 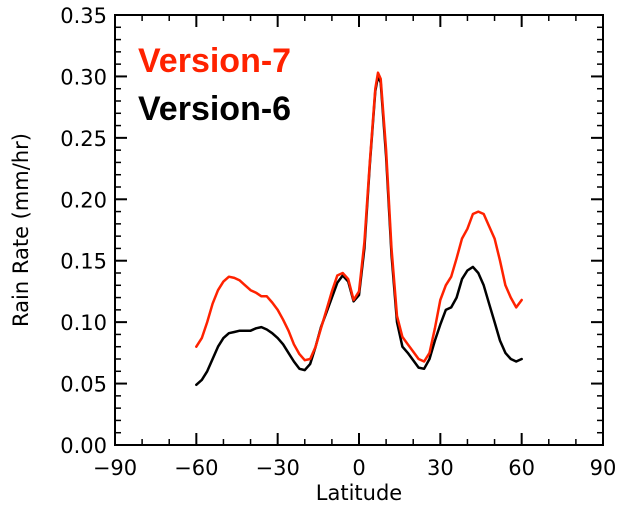 What do you see at coordinates (196, 468) in the screenshot?
I see `x-tick-label: −60` at bounding box center [196, 468].